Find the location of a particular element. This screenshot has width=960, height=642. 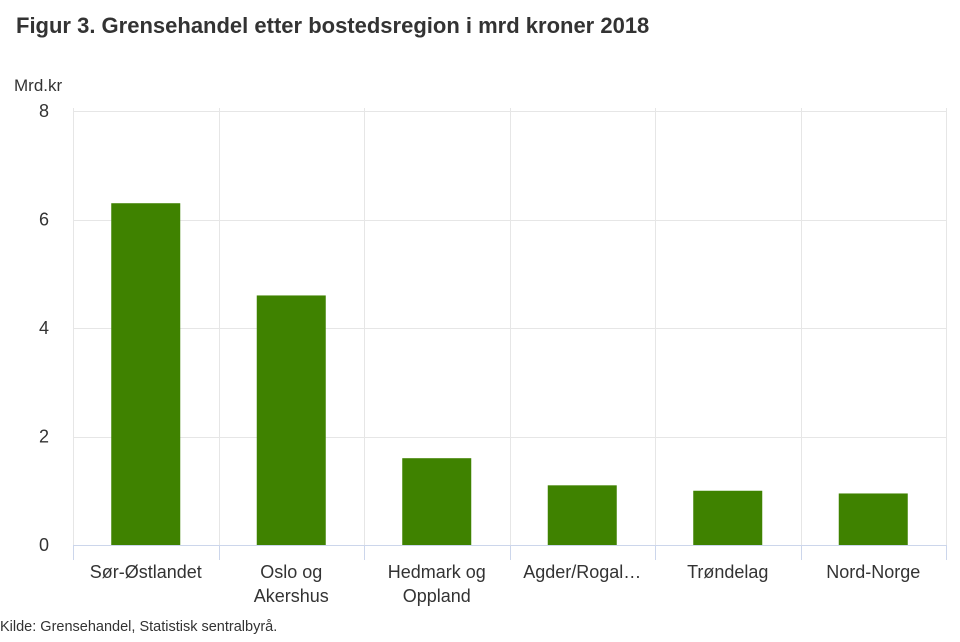

x-tick-label: Oslo og Akershus is located at coordinates (291, 584).